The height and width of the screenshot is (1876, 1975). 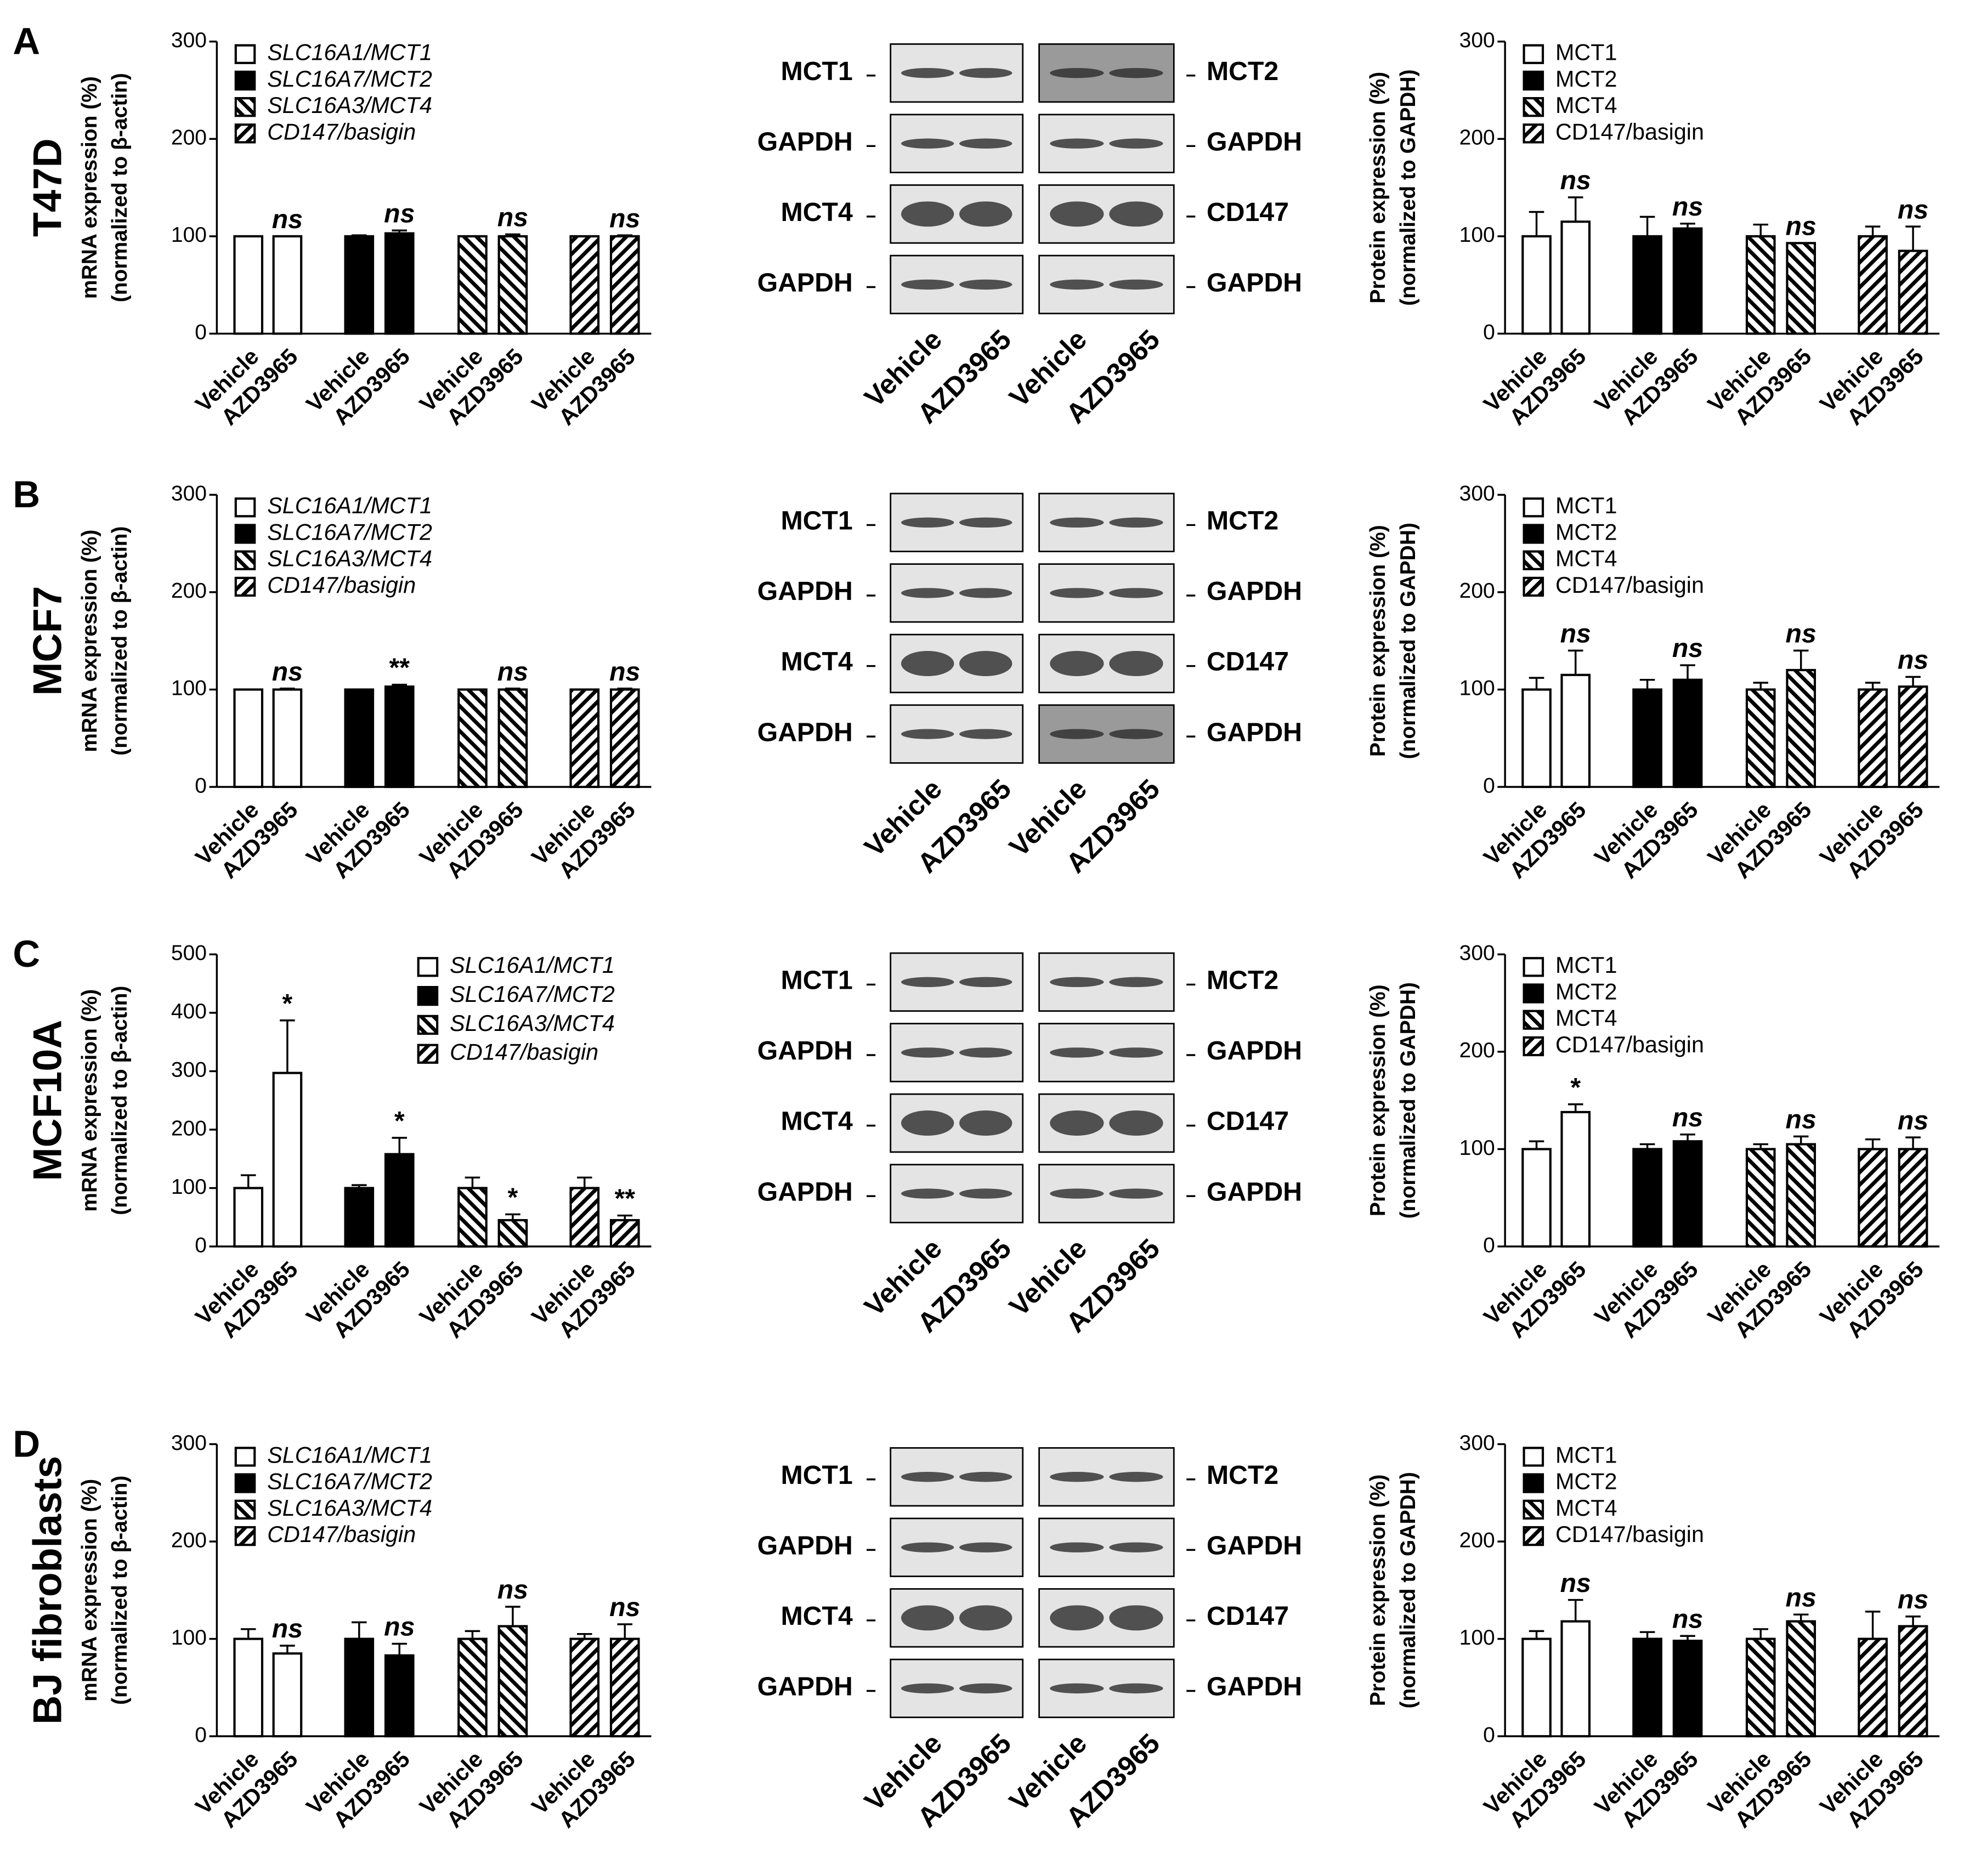 What do you see at coordinates (89, 187) in the screenshot?
I see `y-axis-label: mRNA expression (%)` at bounding box center [89, 187].